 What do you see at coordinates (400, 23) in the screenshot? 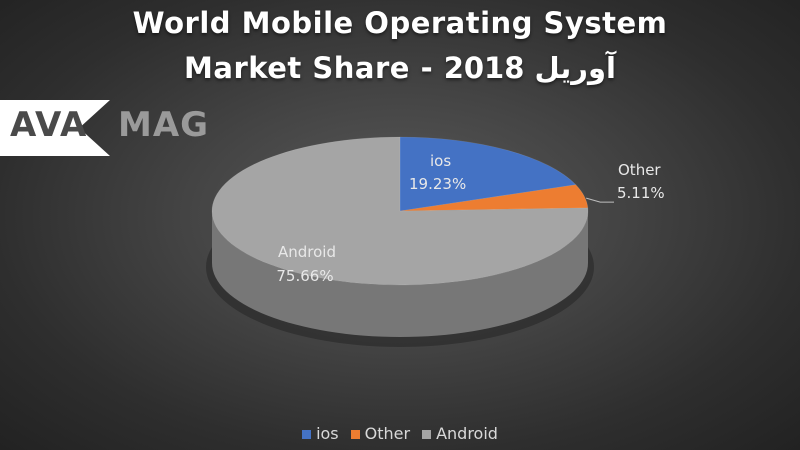
I see `chart-title-line-1: World Mobile Operating System` at bounding box center [400, 23].